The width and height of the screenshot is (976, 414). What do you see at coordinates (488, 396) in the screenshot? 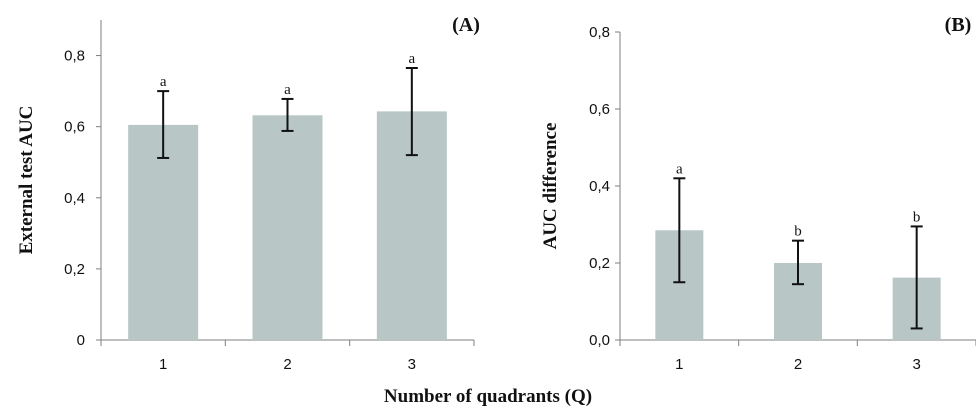
I see `shared-x-axis-label: Number of quadrants (Q)` at bounding box center [488, 396].